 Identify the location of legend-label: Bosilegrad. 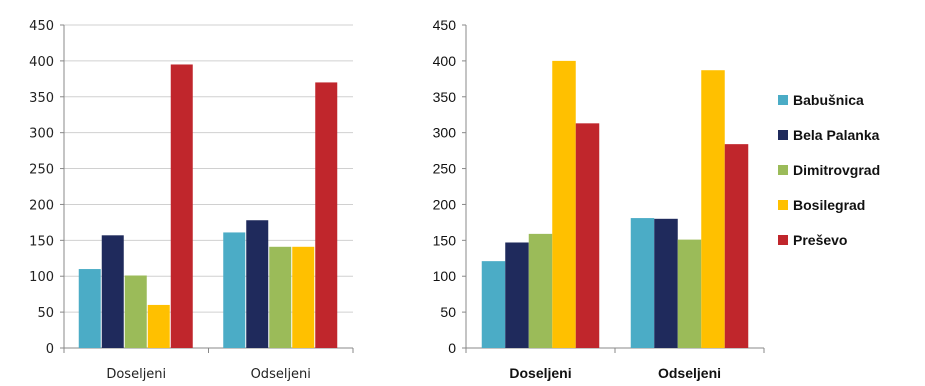
(829, 205).